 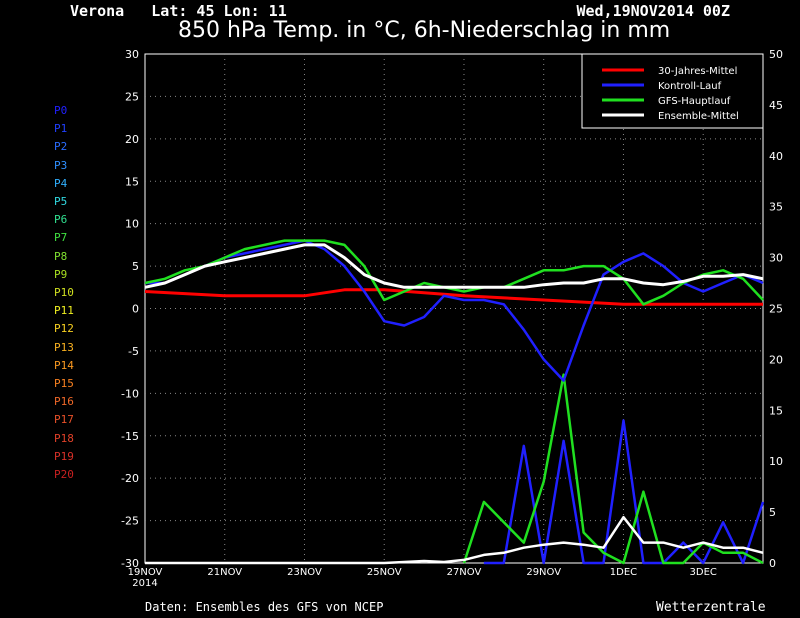 I want to click on member-label-p13: P13, so click(x=64, y=347).